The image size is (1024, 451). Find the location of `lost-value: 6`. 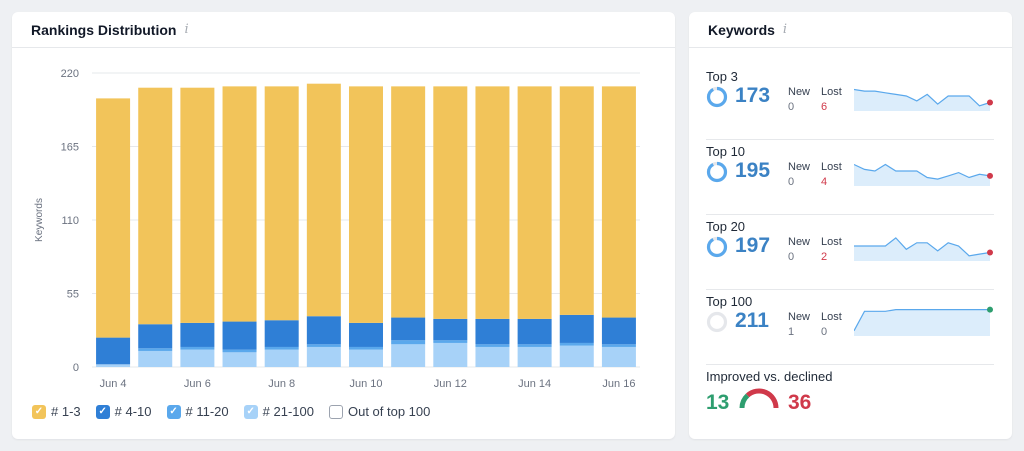

lost-value: 6 is located at coordinates (824, 107).